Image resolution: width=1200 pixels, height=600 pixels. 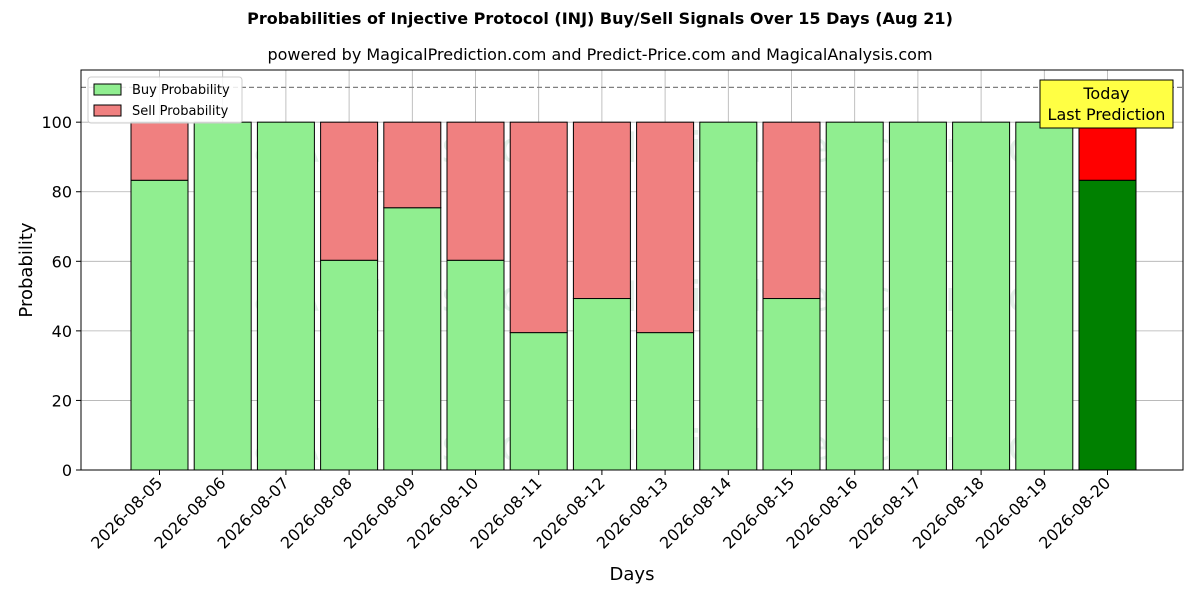 I want to click on annotation-box, so click(x=1106, y=104).